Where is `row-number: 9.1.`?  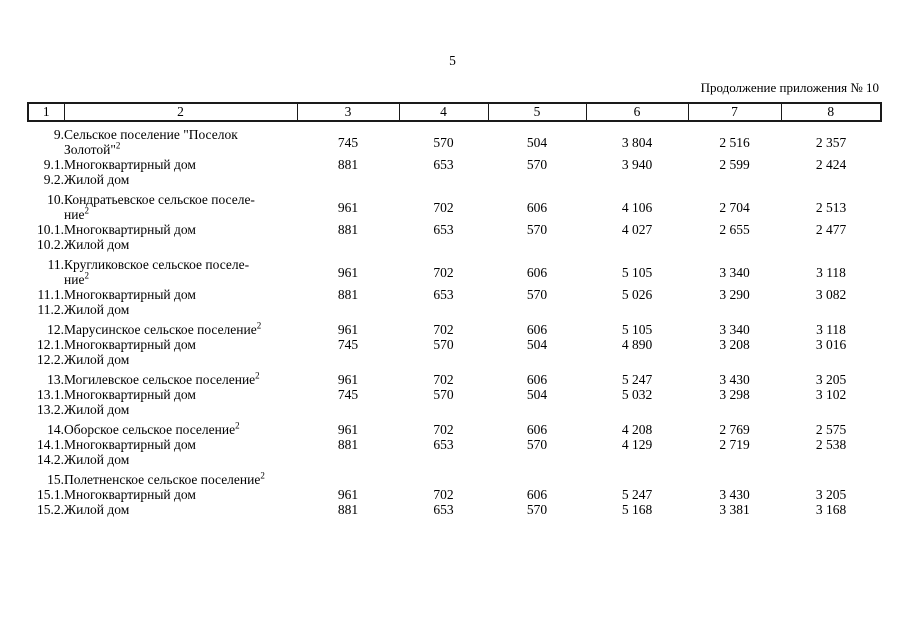 row-number: 9.1. is located at coordinates (53, 164).